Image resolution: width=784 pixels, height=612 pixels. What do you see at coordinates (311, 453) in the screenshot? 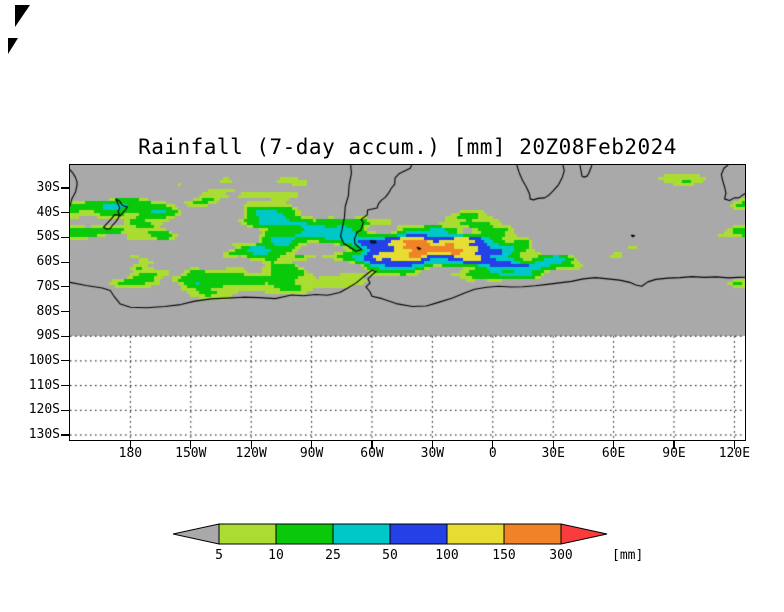
I see `x-tick-label: 90W` at bounding box center [311, 453].